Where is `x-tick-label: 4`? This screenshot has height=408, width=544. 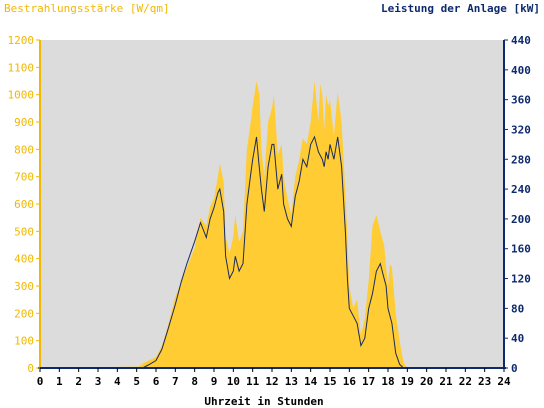
x-tick-label: 4 is located at coordinates (117, 381).